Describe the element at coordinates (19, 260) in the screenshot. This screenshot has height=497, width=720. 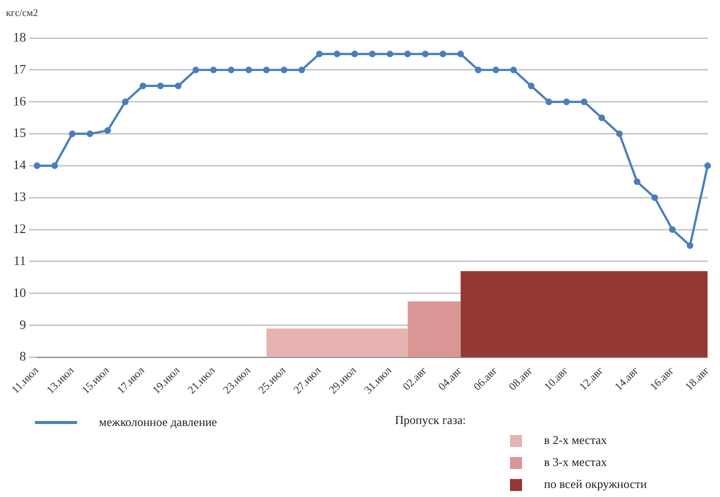
I see `y-tick-label: 11` at that location.